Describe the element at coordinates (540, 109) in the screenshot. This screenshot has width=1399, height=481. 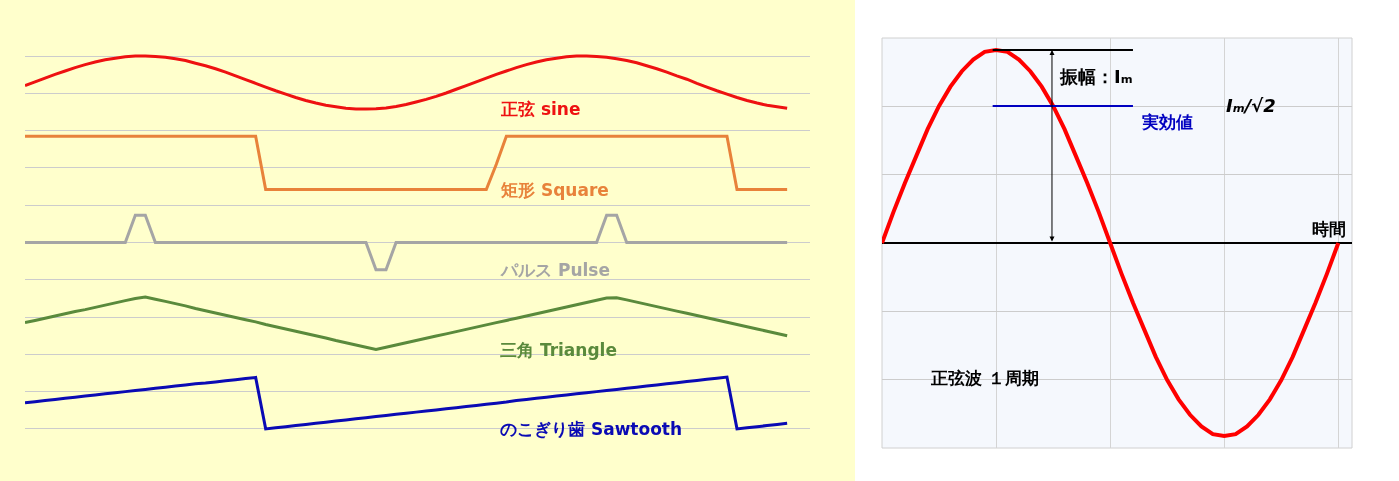
I see `series-label: 正弦 sine` at that location.